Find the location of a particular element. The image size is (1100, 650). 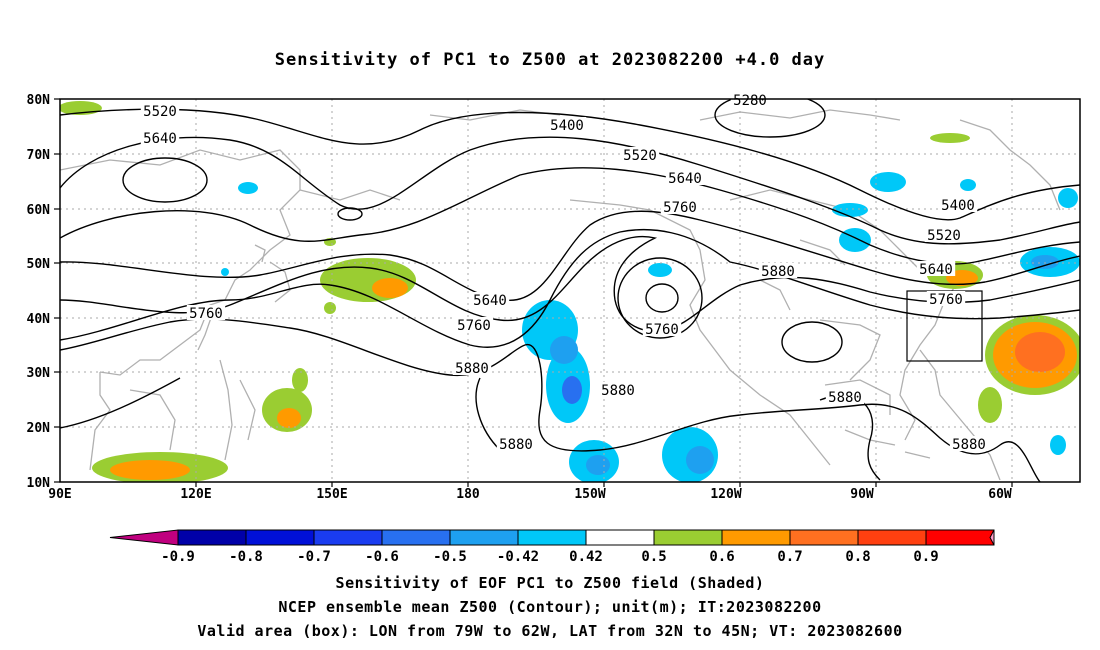

lat-label: 50N is located at coordinates (39, 264).